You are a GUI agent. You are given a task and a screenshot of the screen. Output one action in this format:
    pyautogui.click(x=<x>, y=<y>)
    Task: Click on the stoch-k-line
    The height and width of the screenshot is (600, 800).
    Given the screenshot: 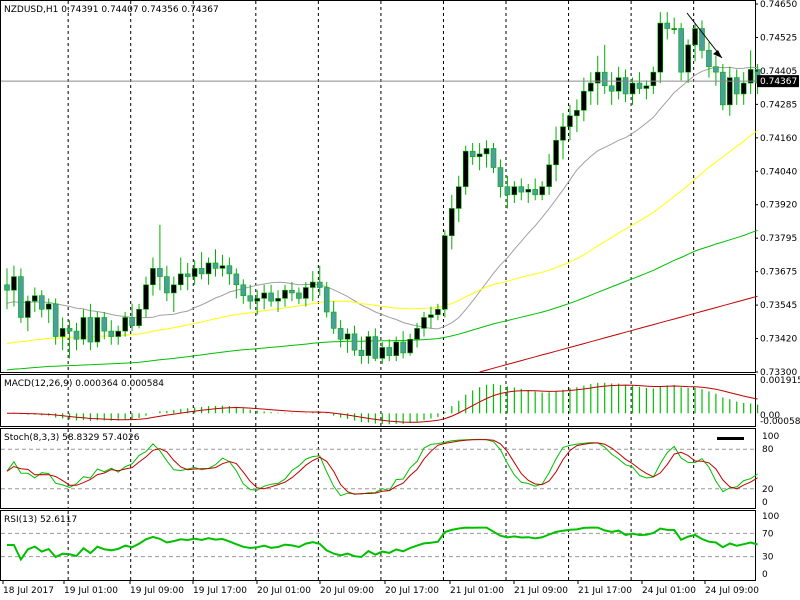 What is the action you would take?
    pyautogui.click(x=382, y=467)
    